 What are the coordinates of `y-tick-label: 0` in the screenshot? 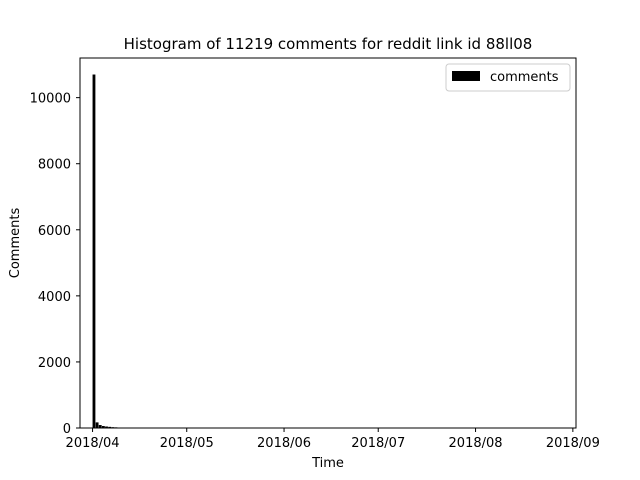 It's located at (67, 429).